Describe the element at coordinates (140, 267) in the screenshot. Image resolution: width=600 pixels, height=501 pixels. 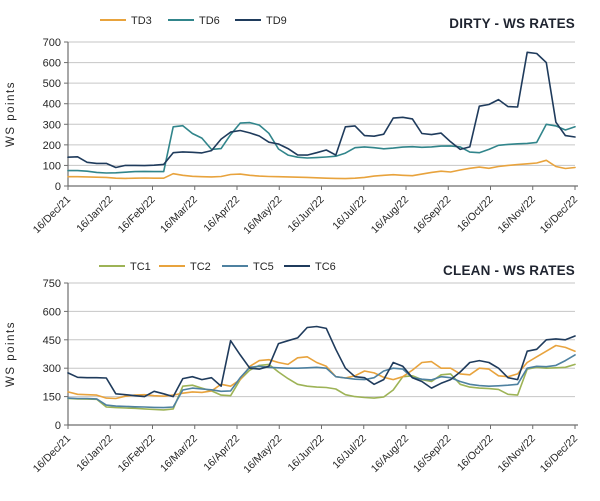
I see `legend-label-tc1: TC1` at that location.